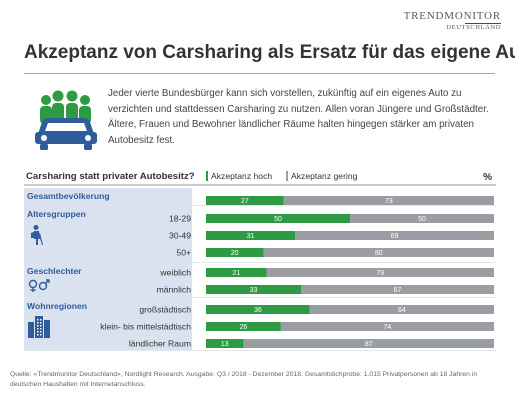 Image resolution: width=515 pixels, height=400 pixels. Describe the element at coordinates (165, 310) in the screenshot. I see `row-label: großstädtisch` at that location.